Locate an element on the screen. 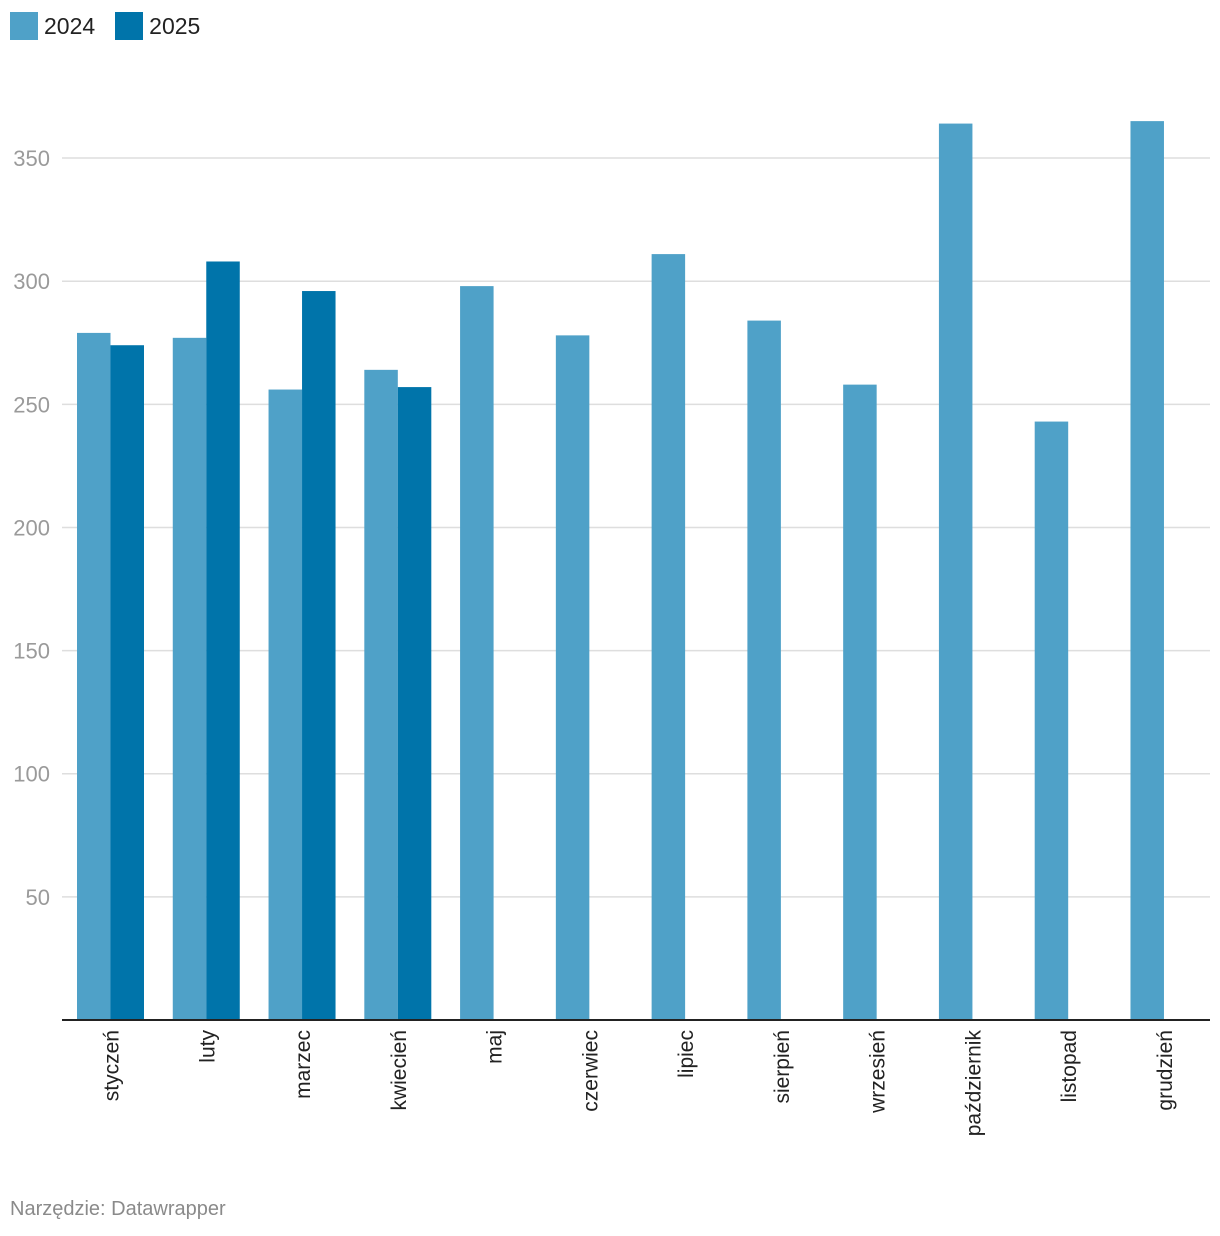 This screenshot has width=1220, height=1236. y-tick-label-50: 50 is located at coordinates (38, 897).